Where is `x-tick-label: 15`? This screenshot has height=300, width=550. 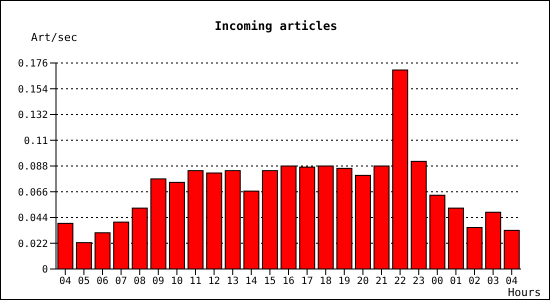 x-tick-label: 15 is located at coordinates (270, 282).